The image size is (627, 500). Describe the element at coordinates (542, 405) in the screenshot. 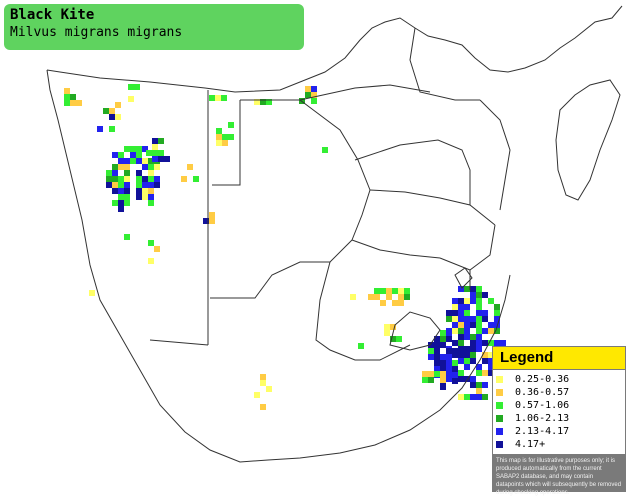

I see `legend-item-label: 0.57-1.06` at that location.